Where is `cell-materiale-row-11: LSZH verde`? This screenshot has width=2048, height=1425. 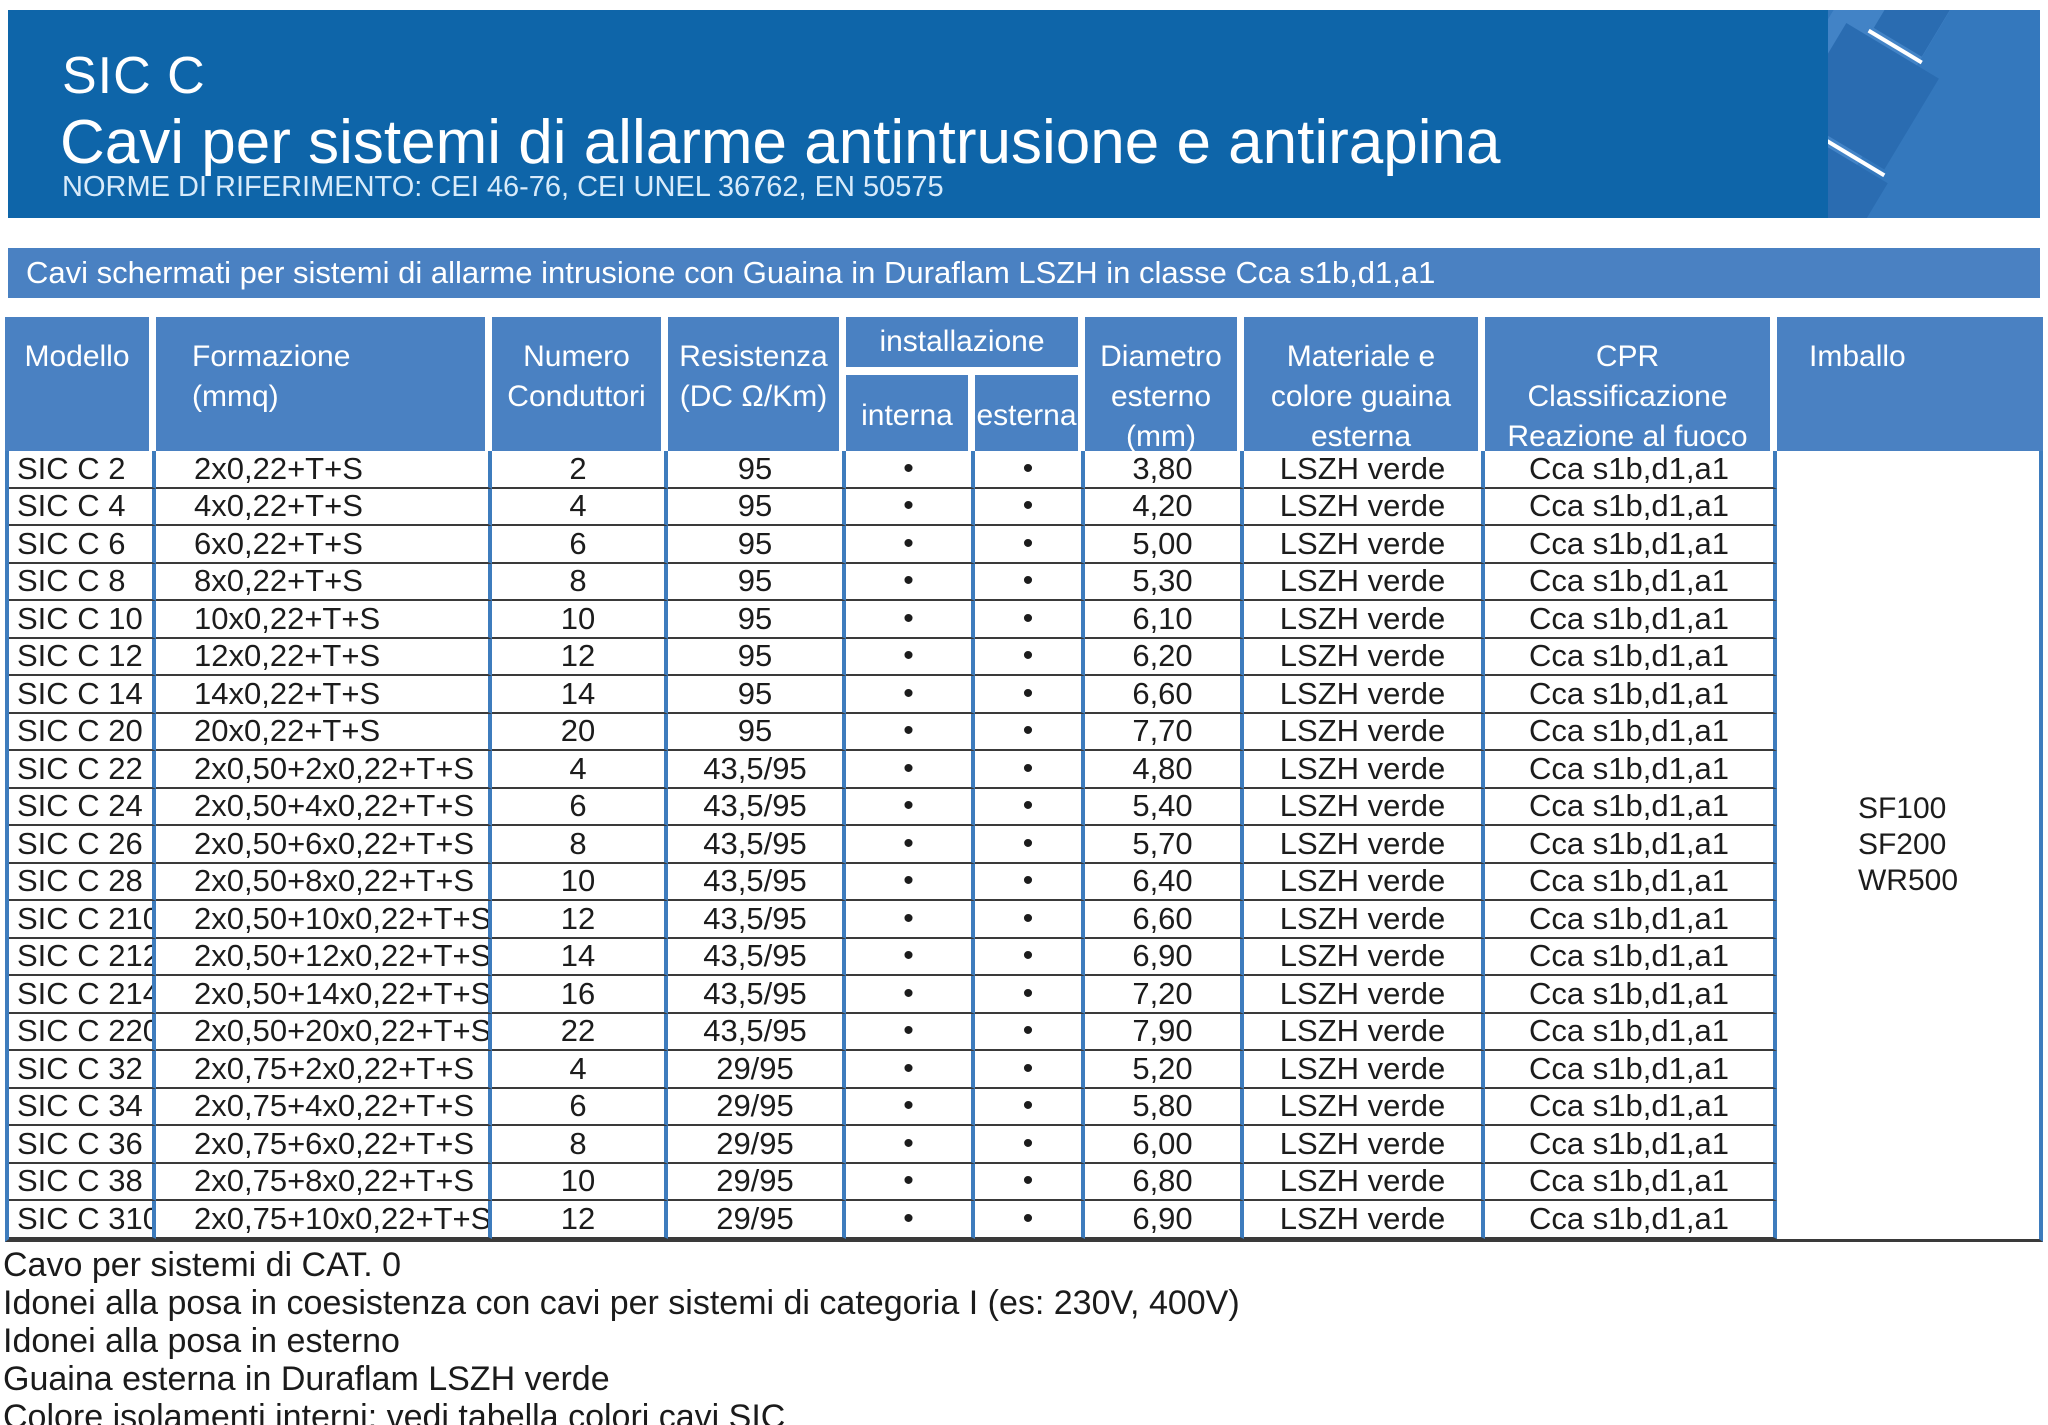 cell-materiale-row-11: LSZH verde is located at coordinates (1364, 845).